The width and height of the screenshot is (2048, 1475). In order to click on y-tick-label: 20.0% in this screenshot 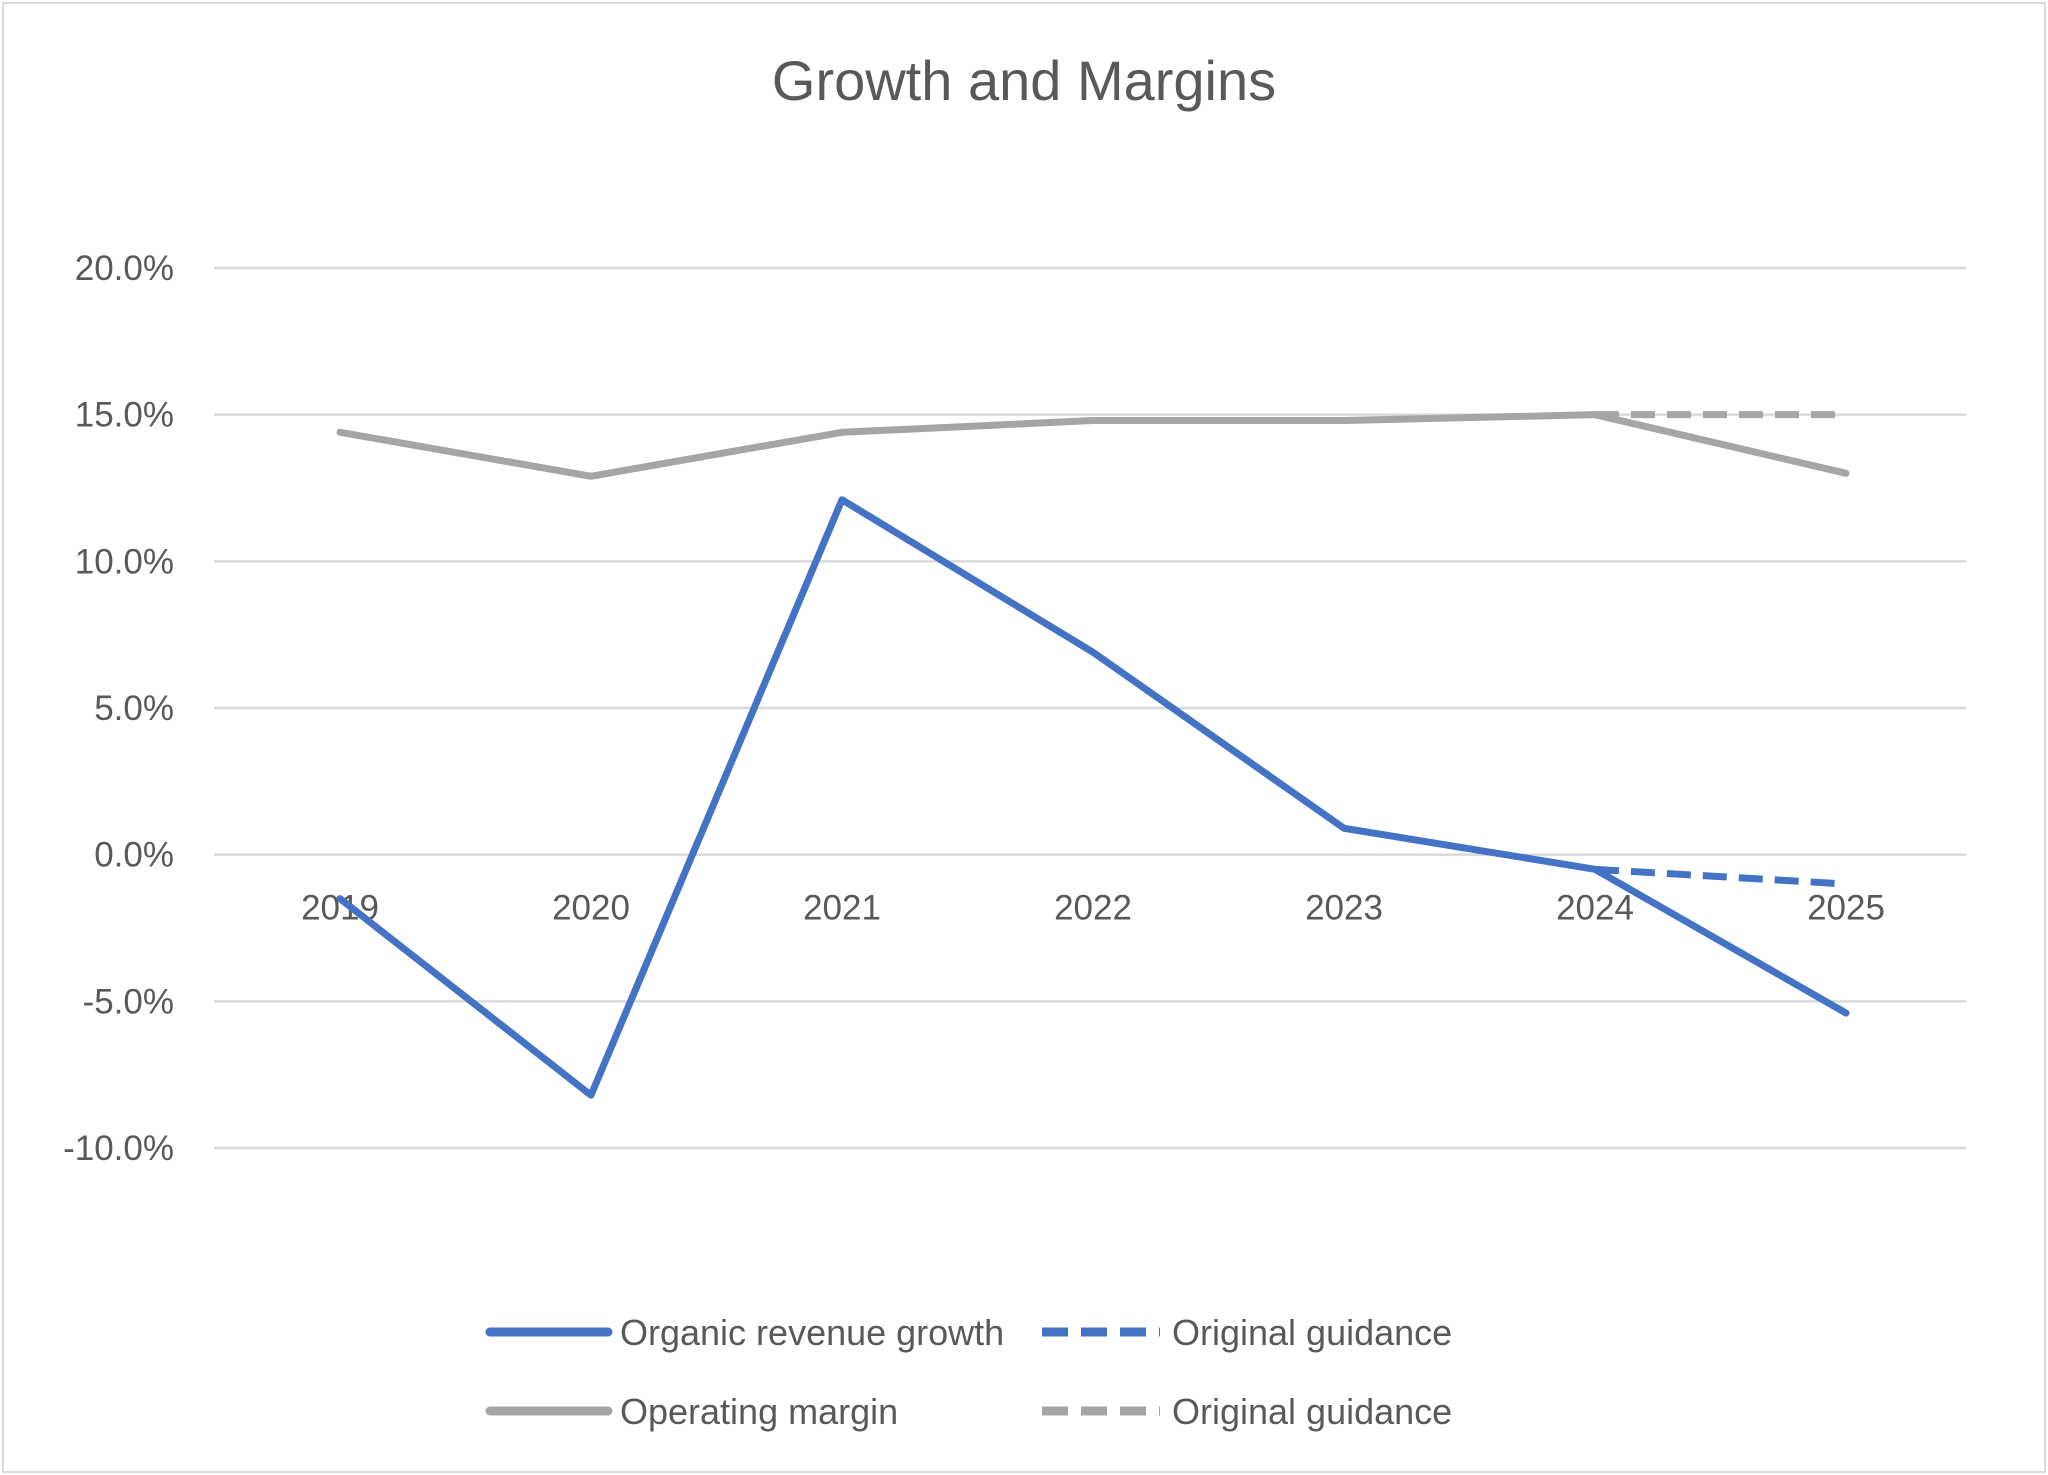, I will do `click(124, 268)`.